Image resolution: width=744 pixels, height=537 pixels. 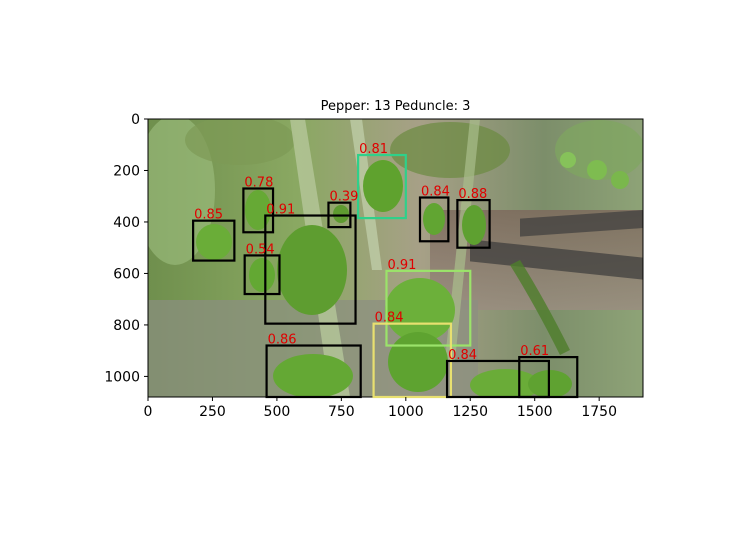 I want to click on detection-score-label: 0.39, so click(x=343, y=197).